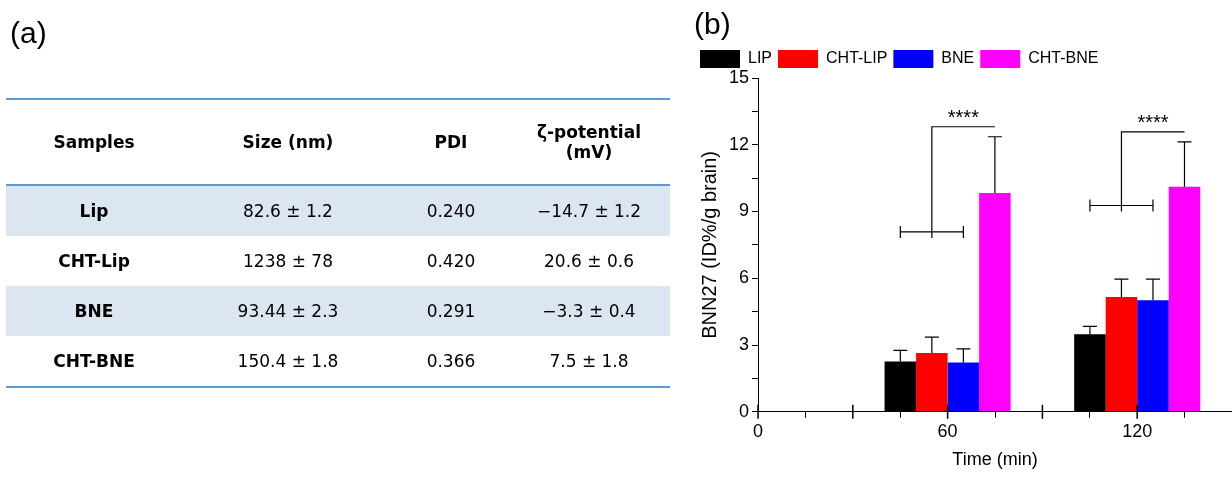 The image size is (1232, 479). Describe the element at coordinates (947, 430) in the screenshot. I see `x-tick-label: 60` at that location.